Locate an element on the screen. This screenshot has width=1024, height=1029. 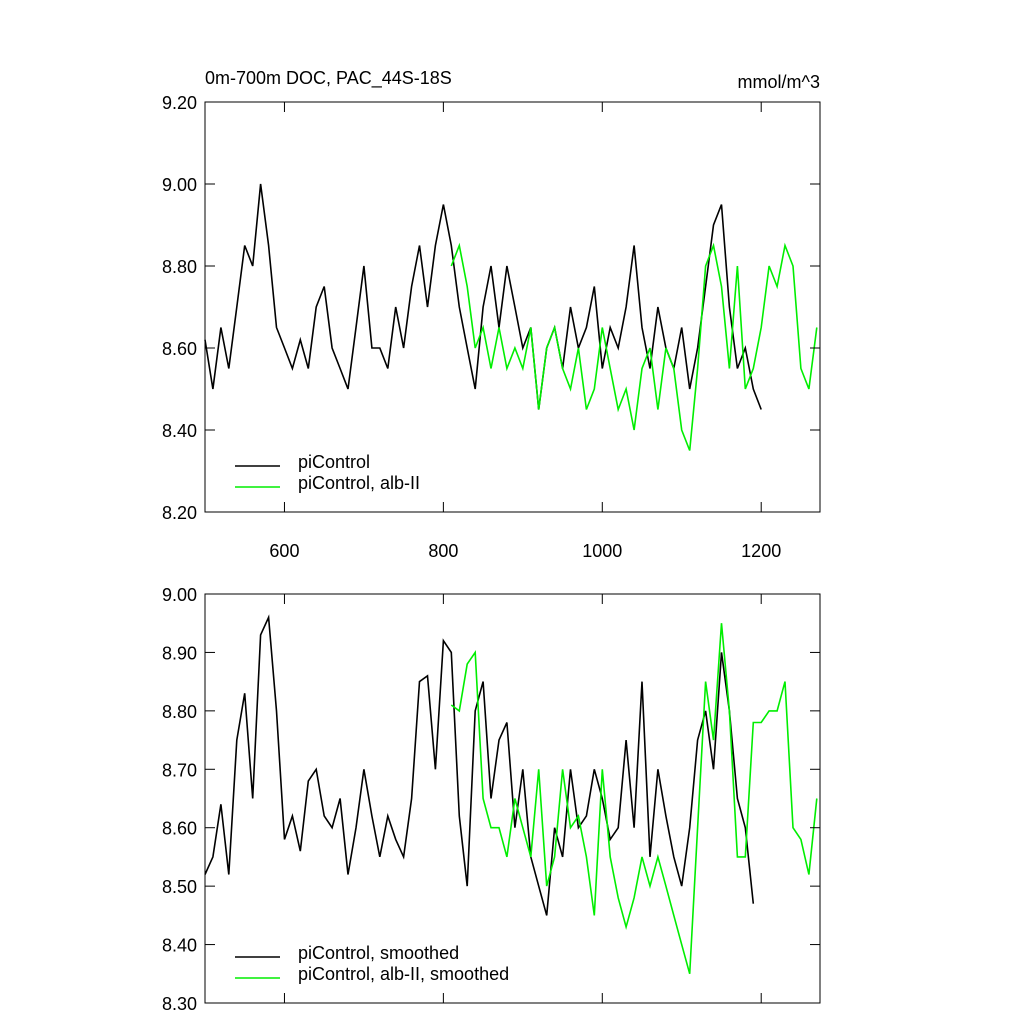
y-tick-label: 8.30 is located at coordinates (179, 1004).